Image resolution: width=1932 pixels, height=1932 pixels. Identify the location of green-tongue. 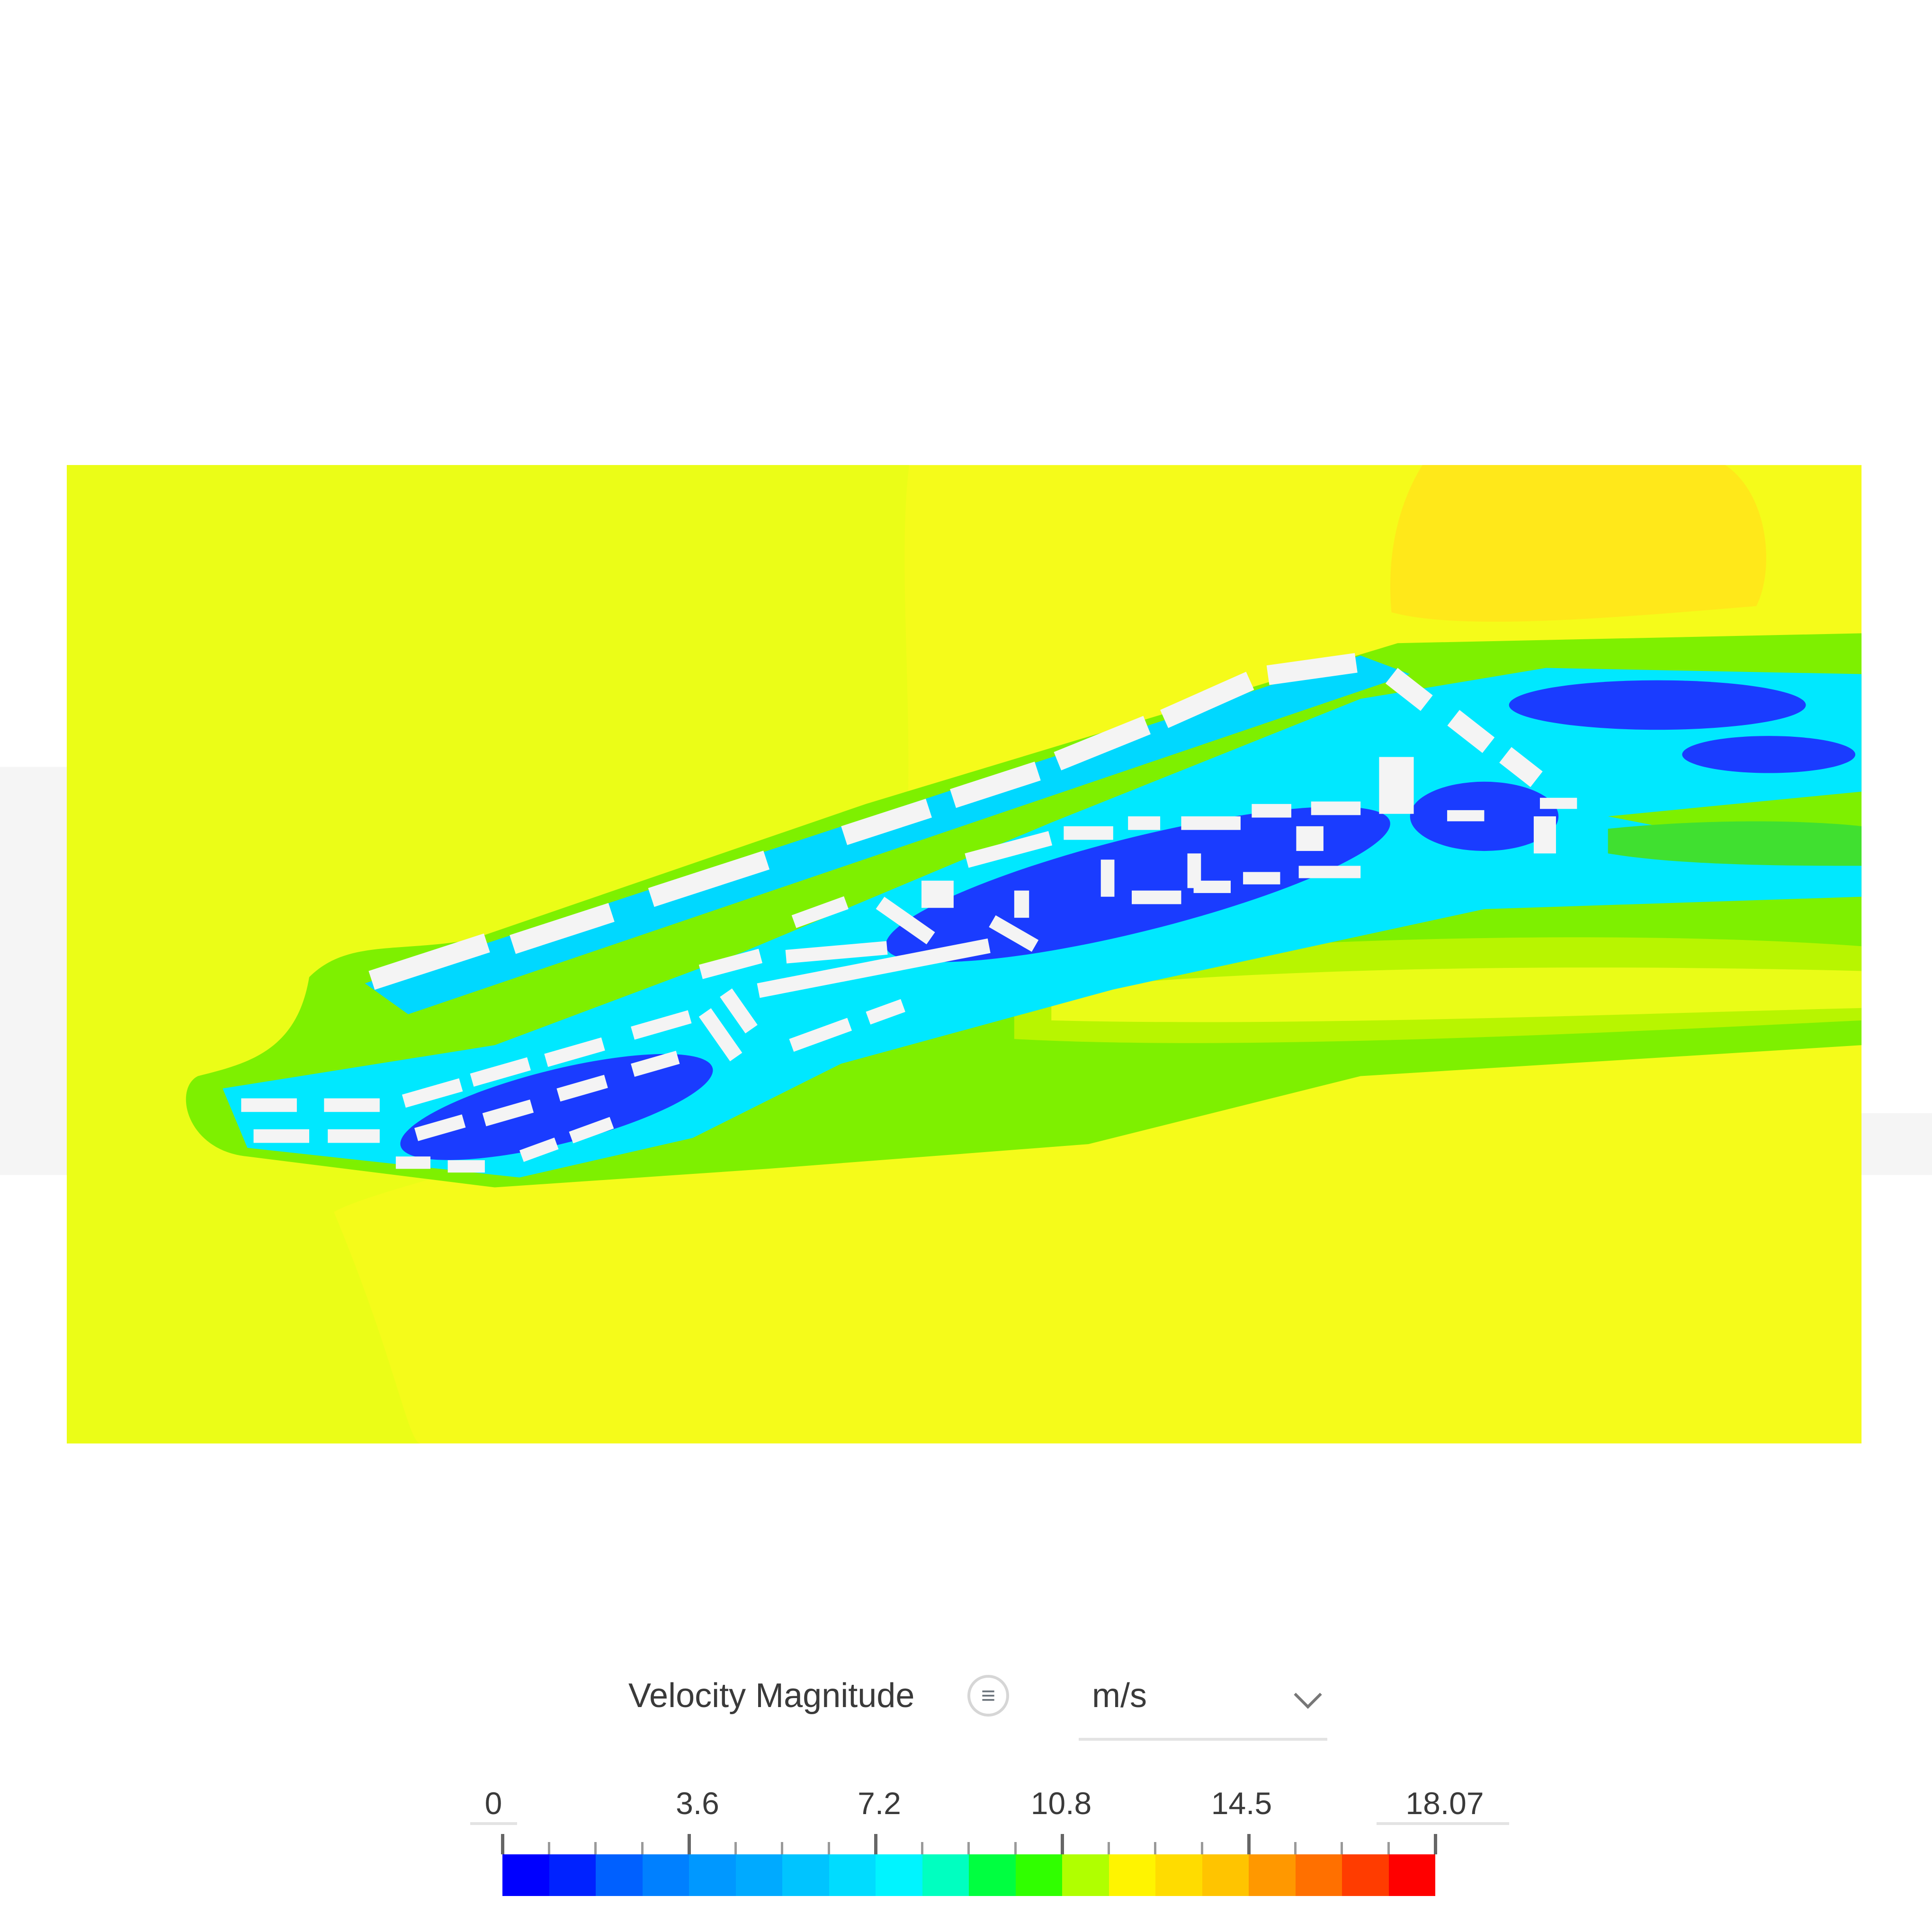
(1735, 843).